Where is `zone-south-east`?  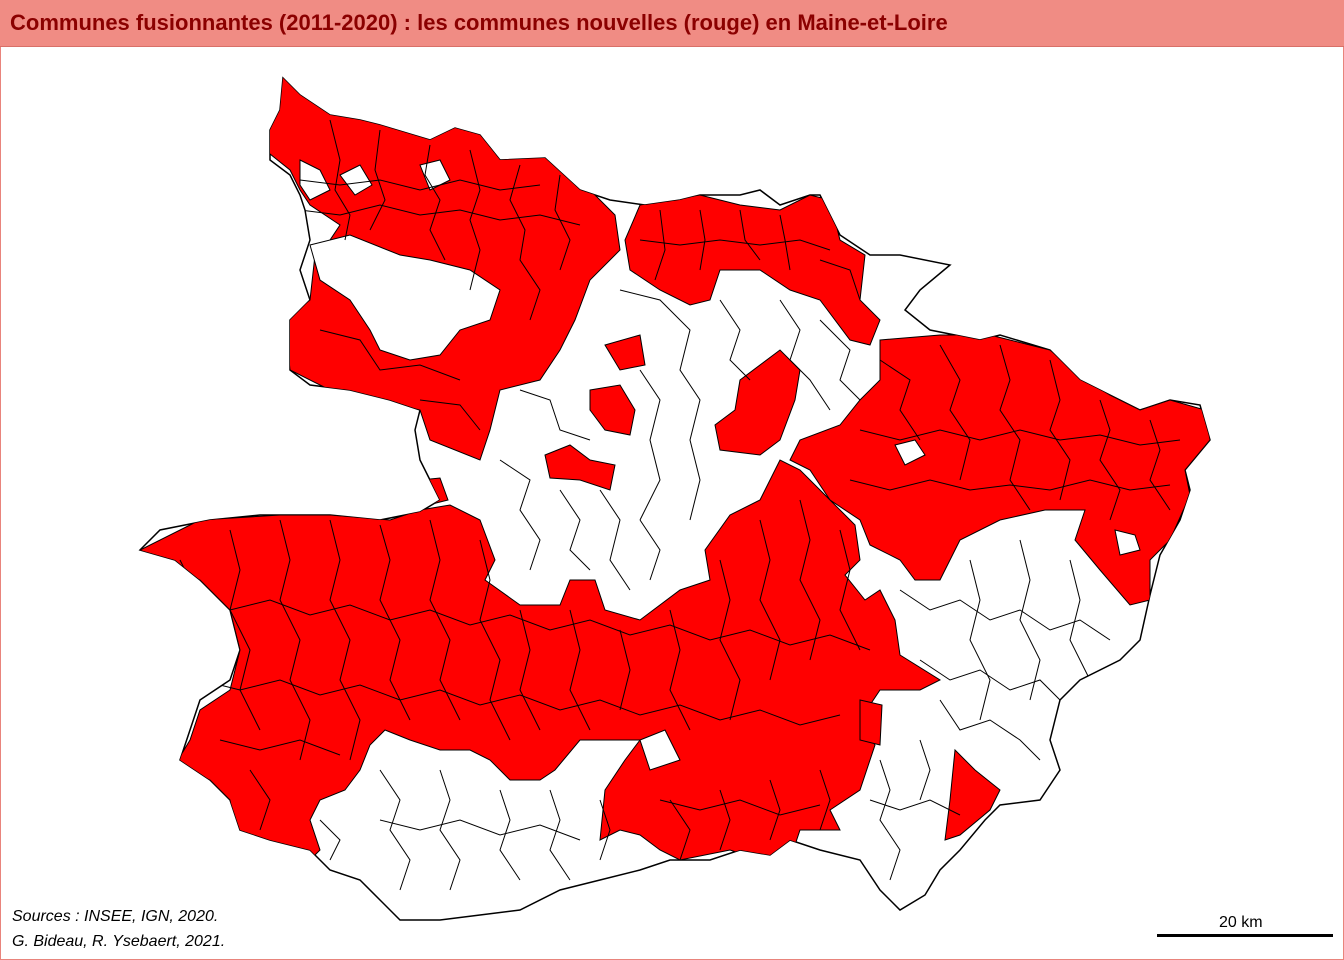 zone-south-east is located at coordinates (972, 794).